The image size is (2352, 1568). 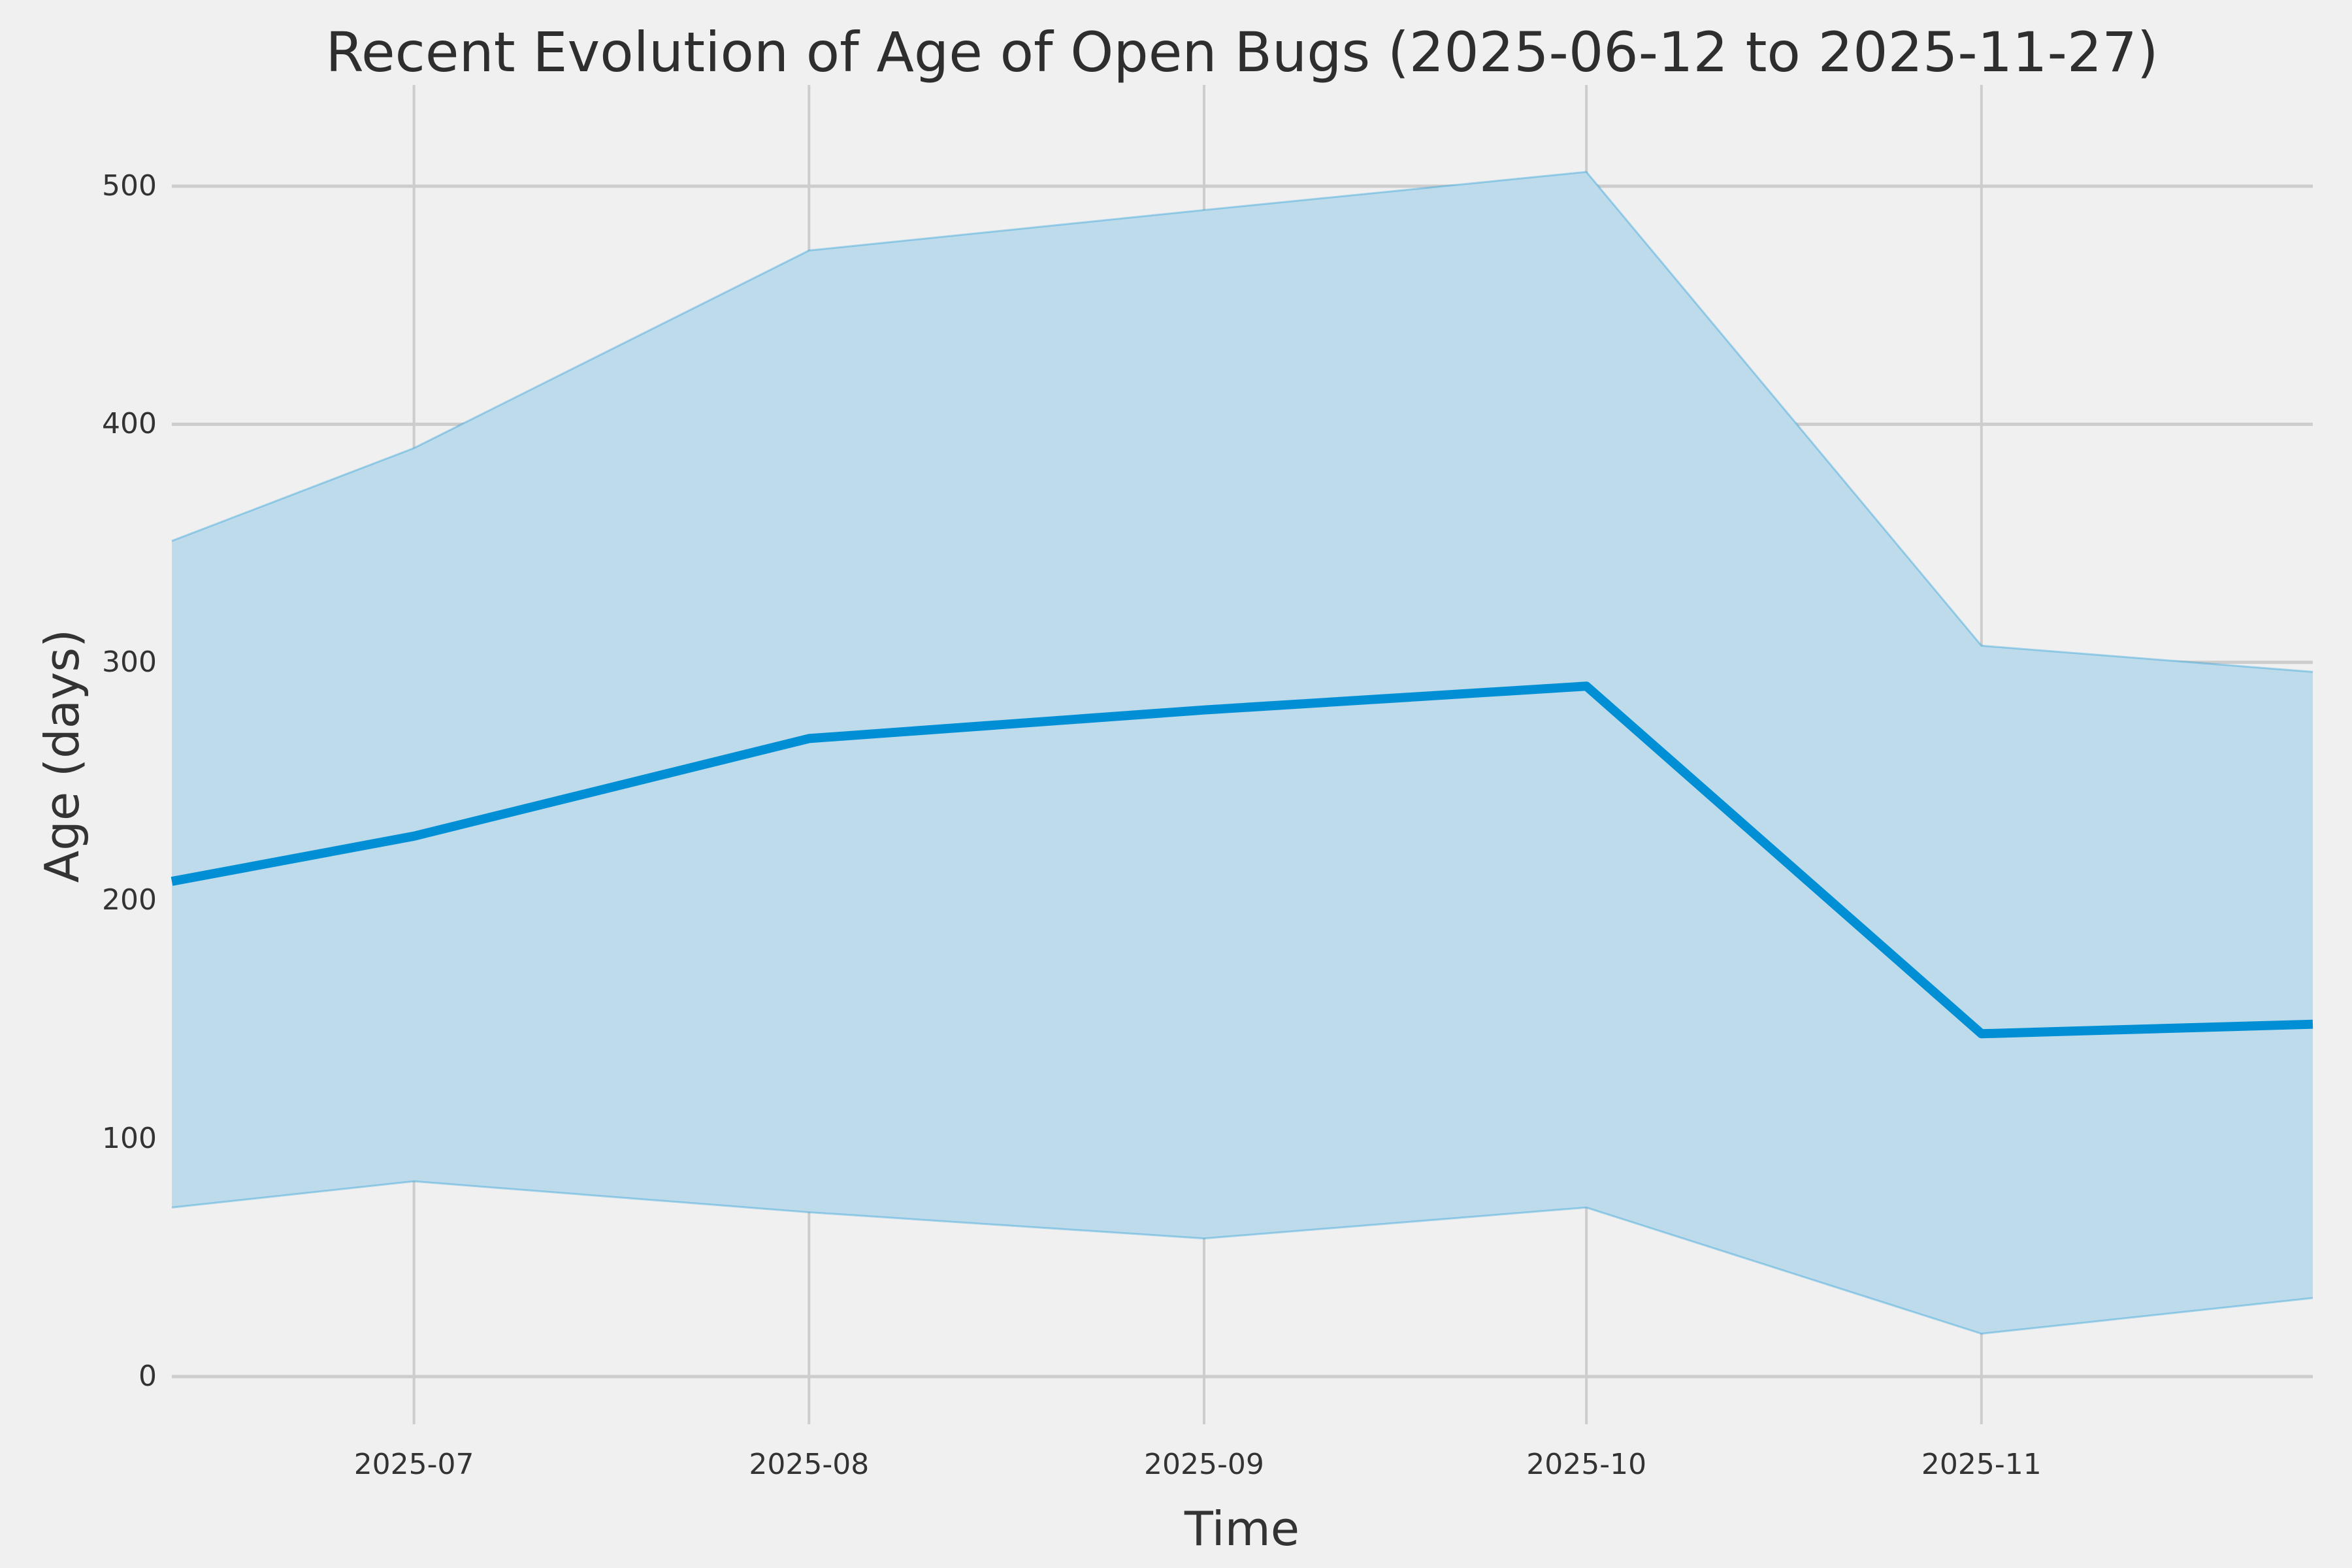 I want to click on x-tick-label: 2025-11, so click(x=1981, y=1464).